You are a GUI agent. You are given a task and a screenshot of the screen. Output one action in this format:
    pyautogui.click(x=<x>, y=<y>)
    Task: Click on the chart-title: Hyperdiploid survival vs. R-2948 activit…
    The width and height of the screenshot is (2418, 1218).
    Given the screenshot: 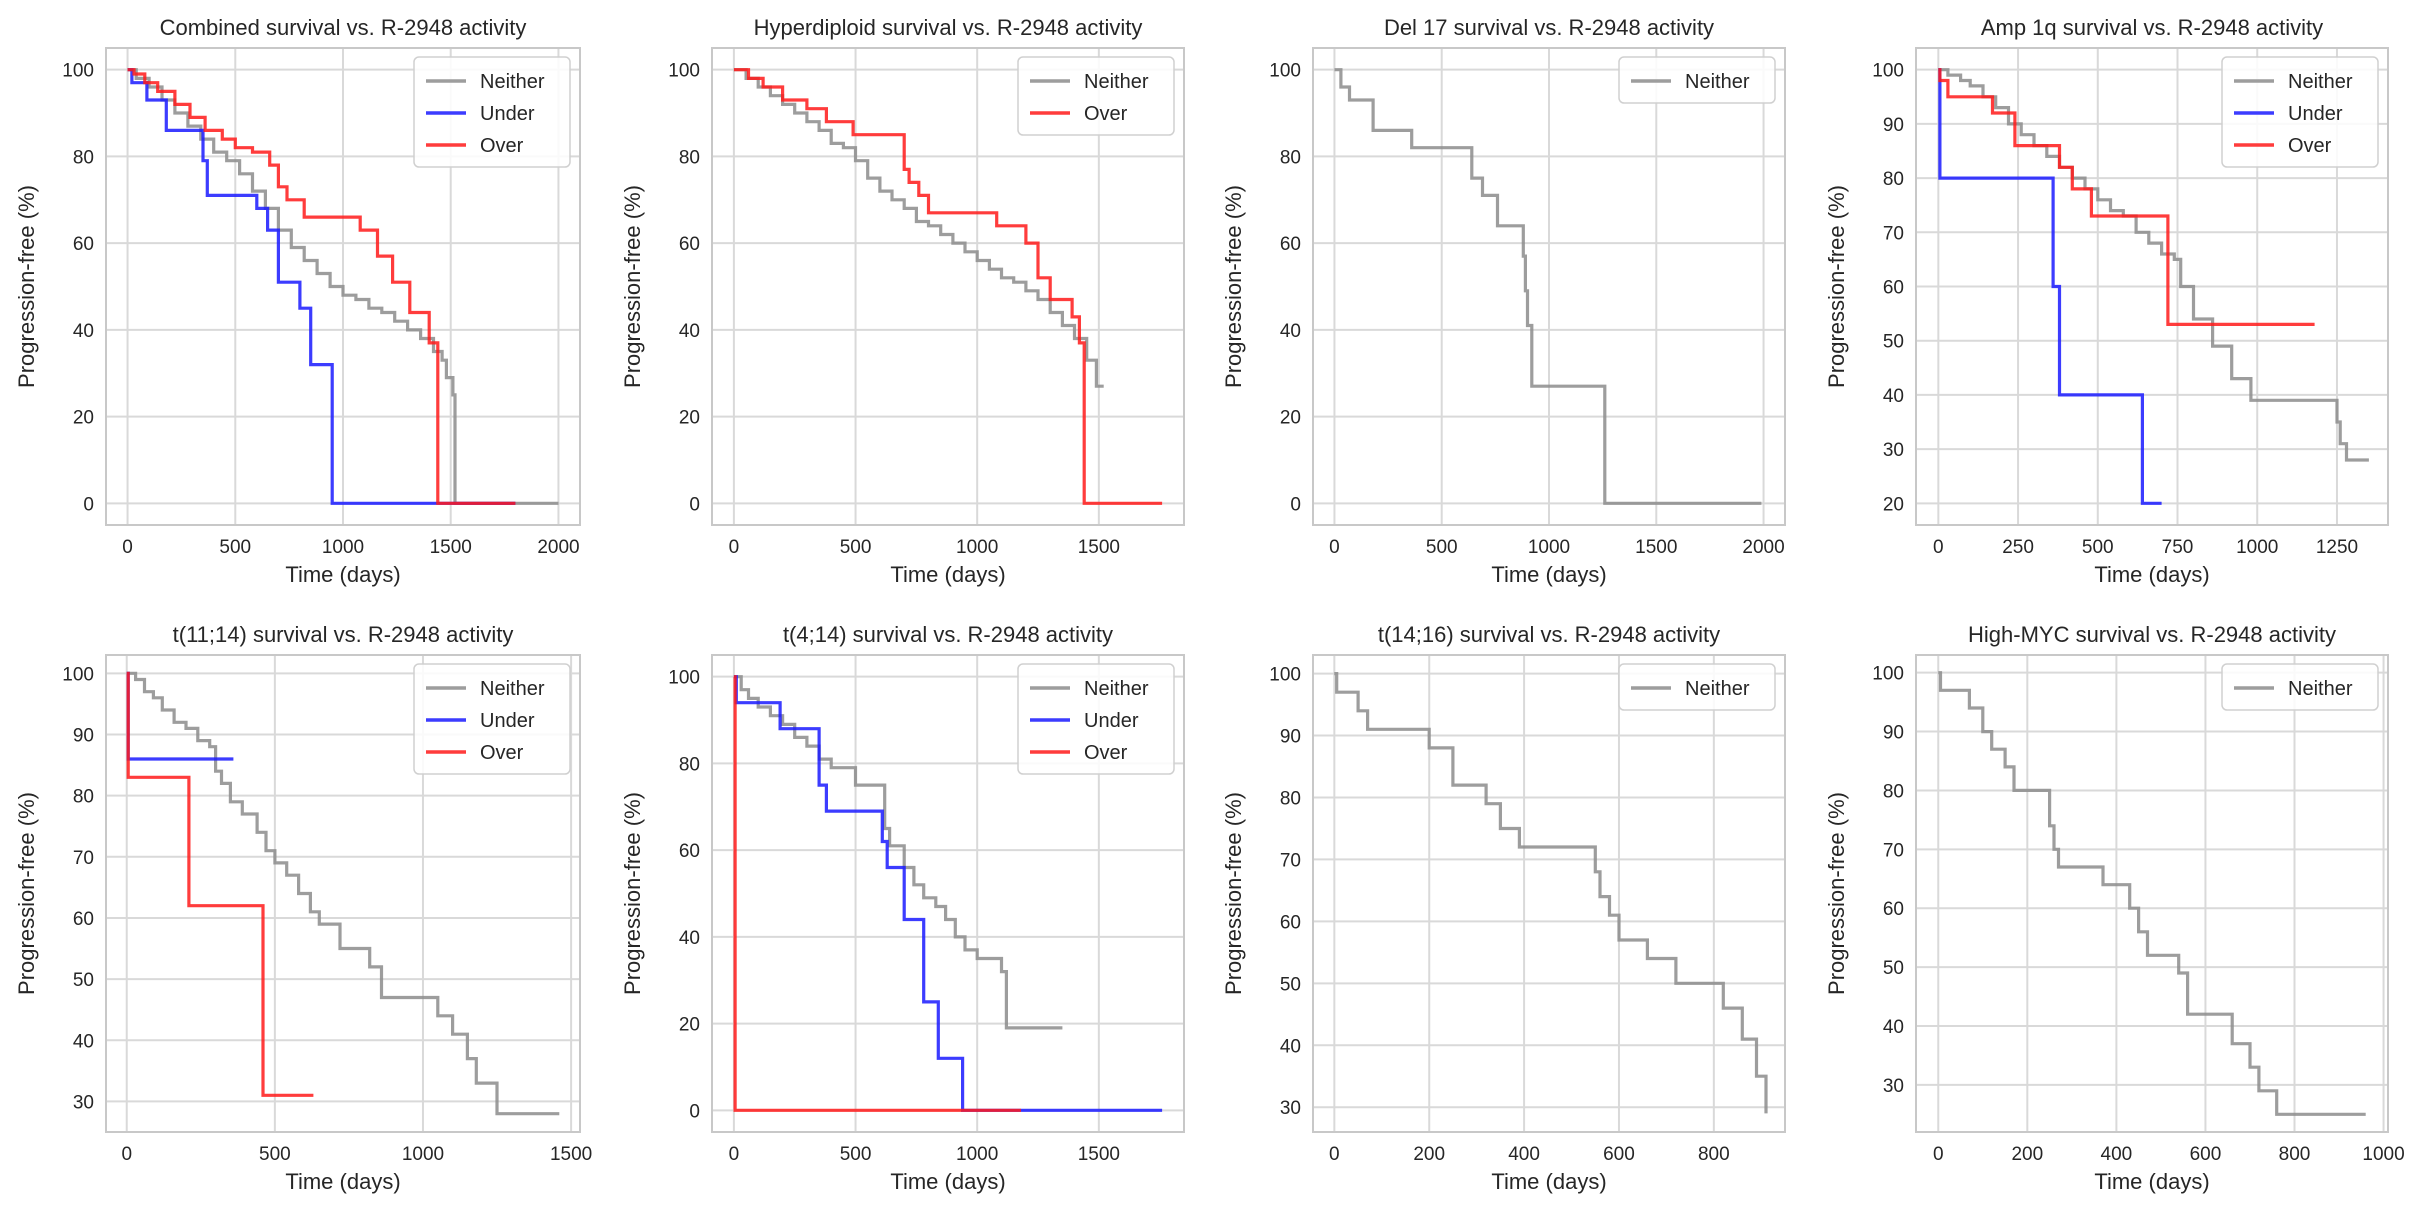 What is the action you would take?
    pyautogui.click(x=948, y=27)
    